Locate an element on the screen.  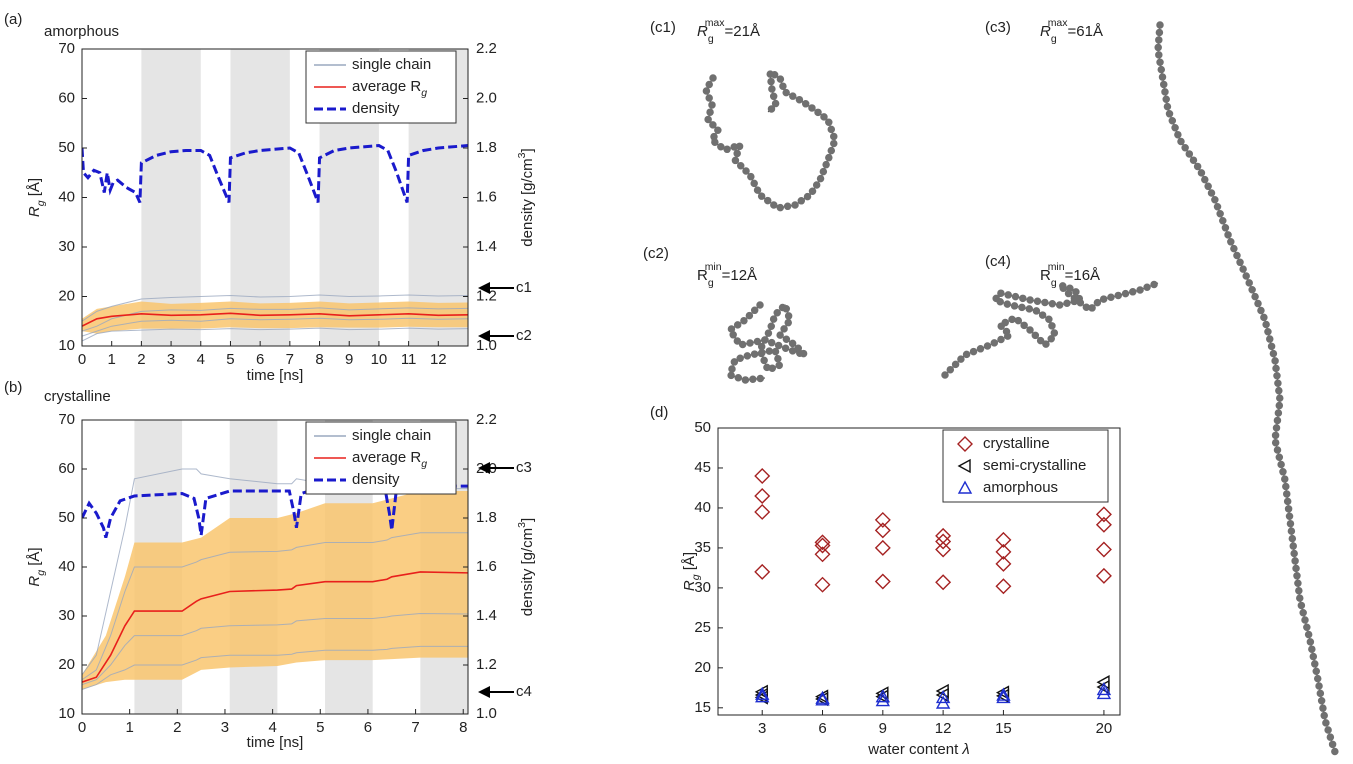
plot-frame is located at coordinates (919, 571).